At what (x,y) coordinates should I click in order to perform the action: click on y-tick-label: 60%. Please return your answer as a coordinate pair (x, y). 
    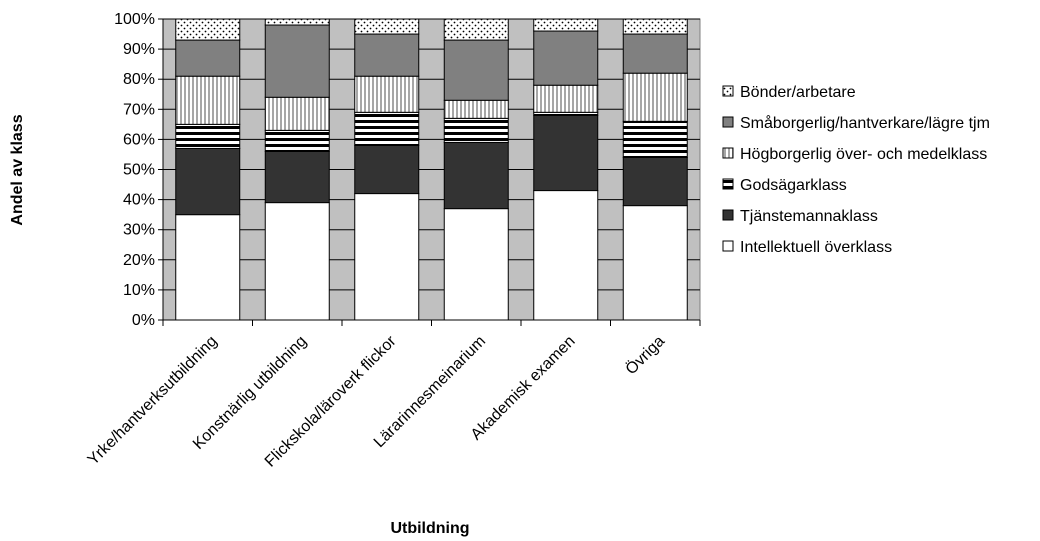
    Looking at the image, I should click on (139, 139).